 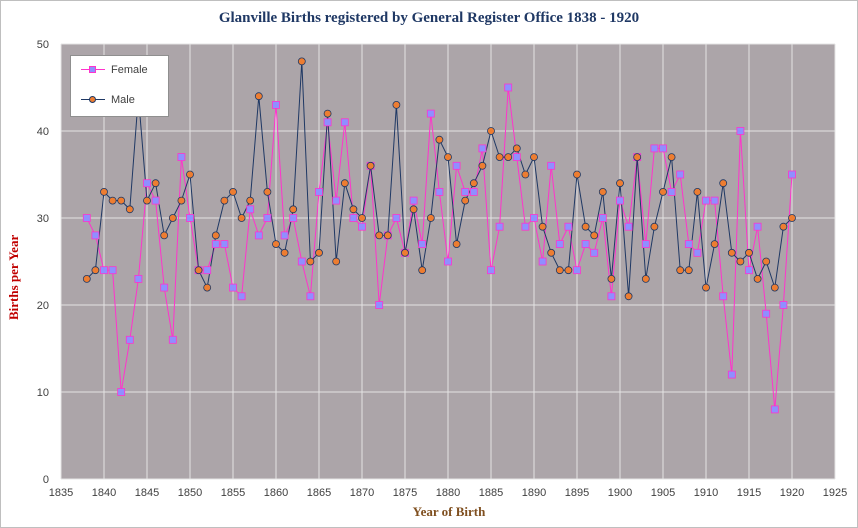 What do you see at coordinates (108, 100) in the screenshot?
I see `legend-item-male: Male` at bounding box center [108, 100].